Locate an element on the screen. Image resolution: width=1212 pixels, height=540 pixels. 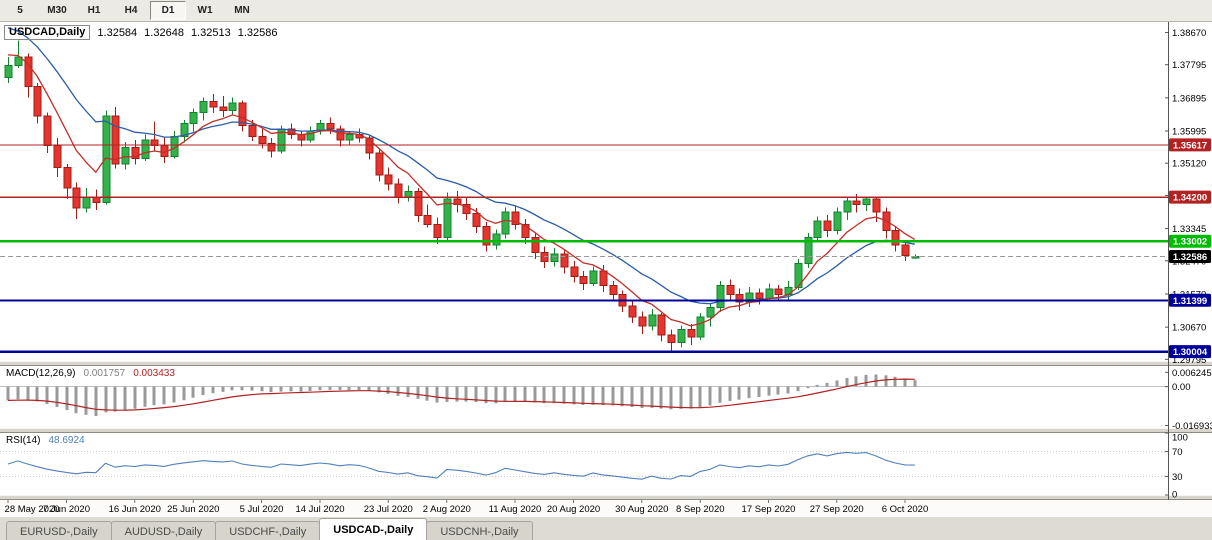
timeframe-button-h1: H1 is located at coordinates (94, 10).